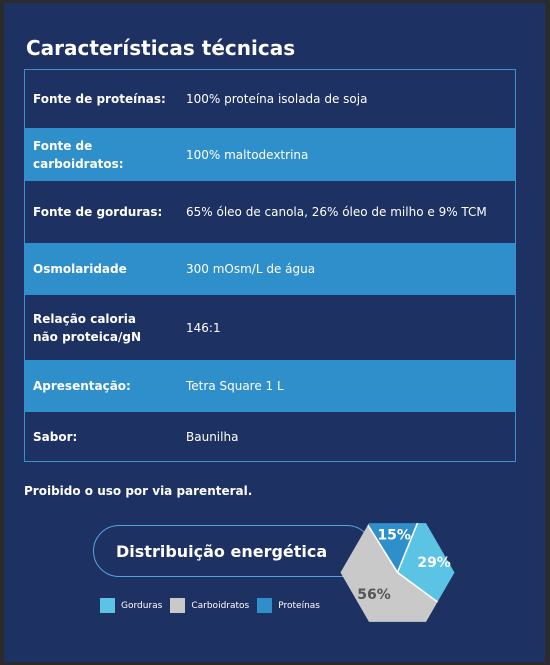  I want to click on row-value: 100% proteína isolada de soja, so click(277, 99).